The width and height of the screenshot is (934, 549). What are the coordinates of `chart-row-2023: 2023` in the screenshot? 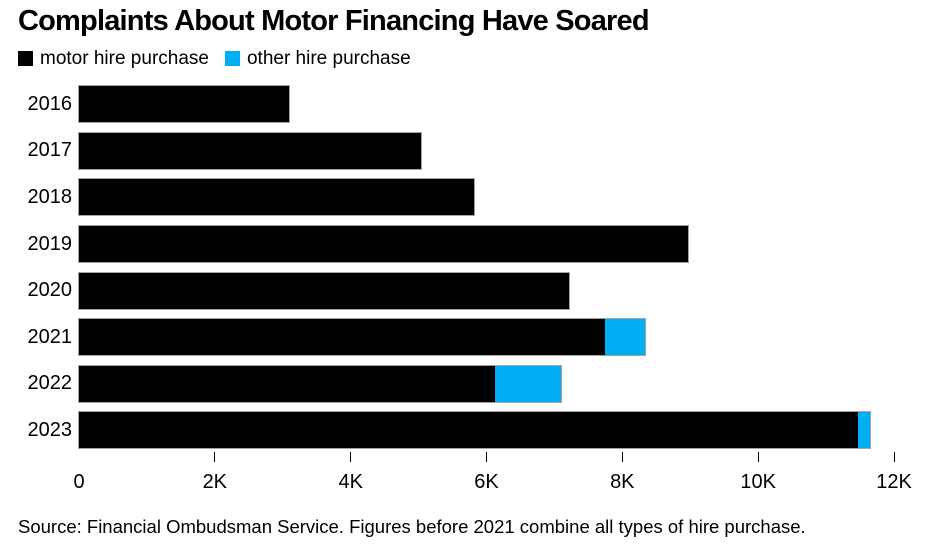 It's located at (467, 430).